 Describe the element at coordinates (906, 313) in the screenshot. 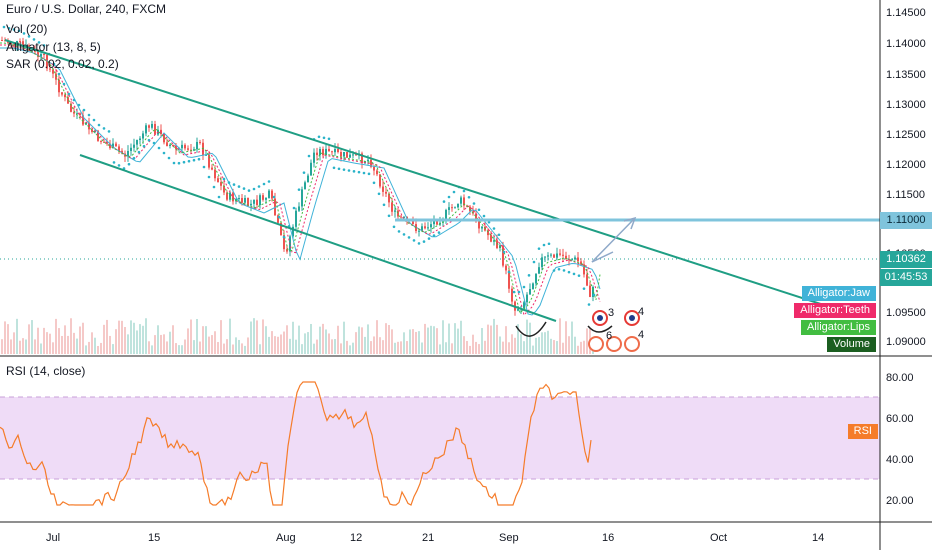

I see `price-tick: 1.09500` at that location.